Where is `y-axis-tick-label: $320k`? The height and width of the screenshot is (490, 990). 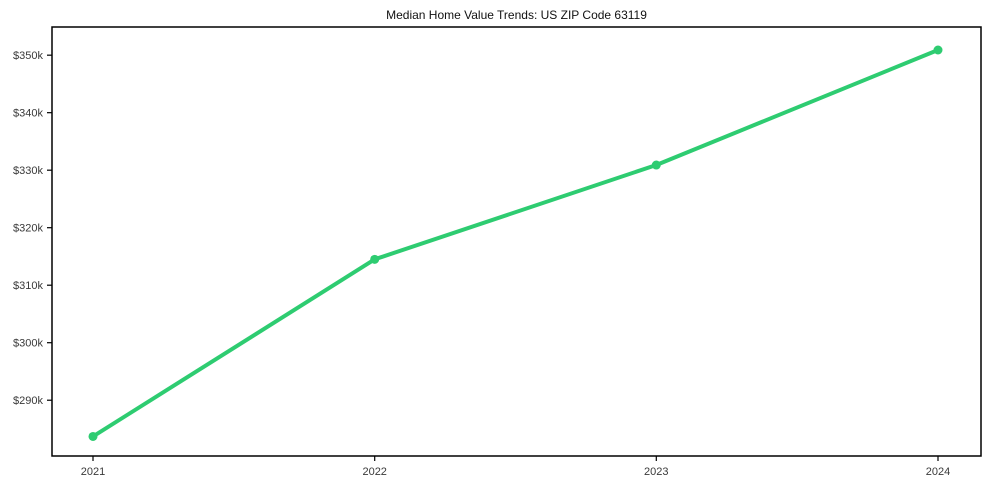
y-axis-tick-label: $320k is located at coordinates (28, 229).